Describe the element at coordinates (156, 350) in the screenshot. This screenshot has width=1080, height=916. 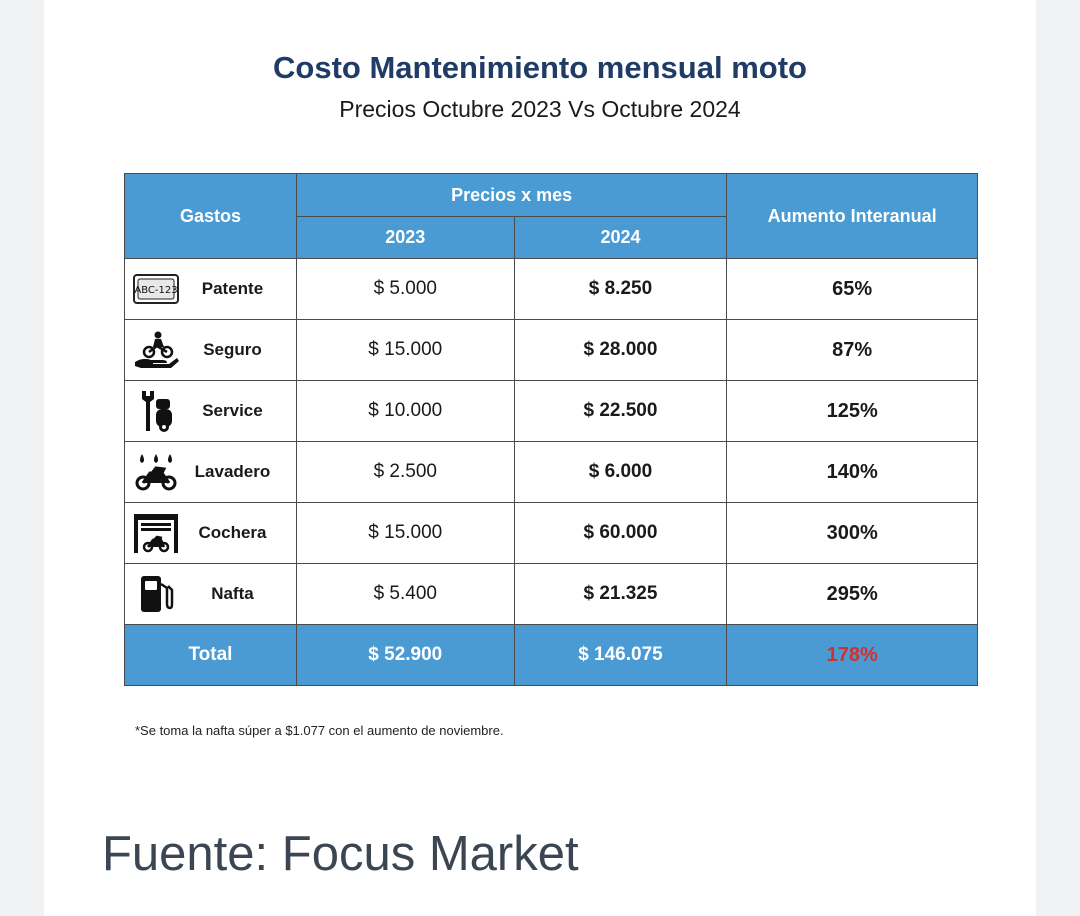
I see `insurance-hand-moto-icon` at that location.